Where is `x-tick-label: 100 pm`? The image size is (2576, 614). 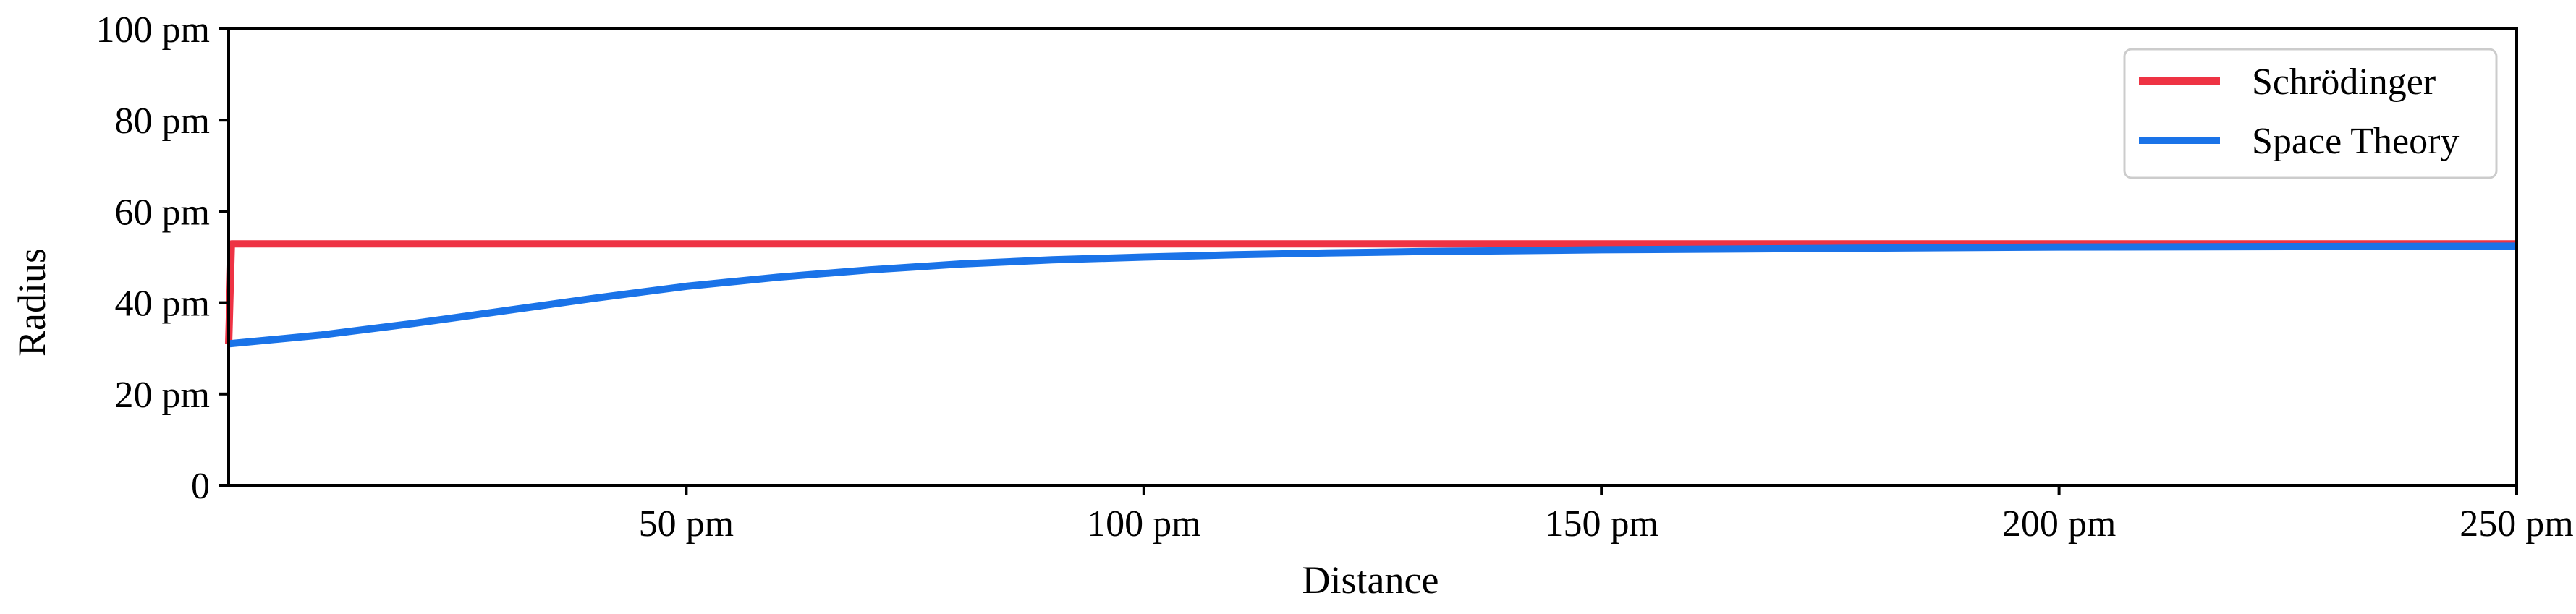
x-tick-label: 100 pm is located at coordinates (1143, 524).